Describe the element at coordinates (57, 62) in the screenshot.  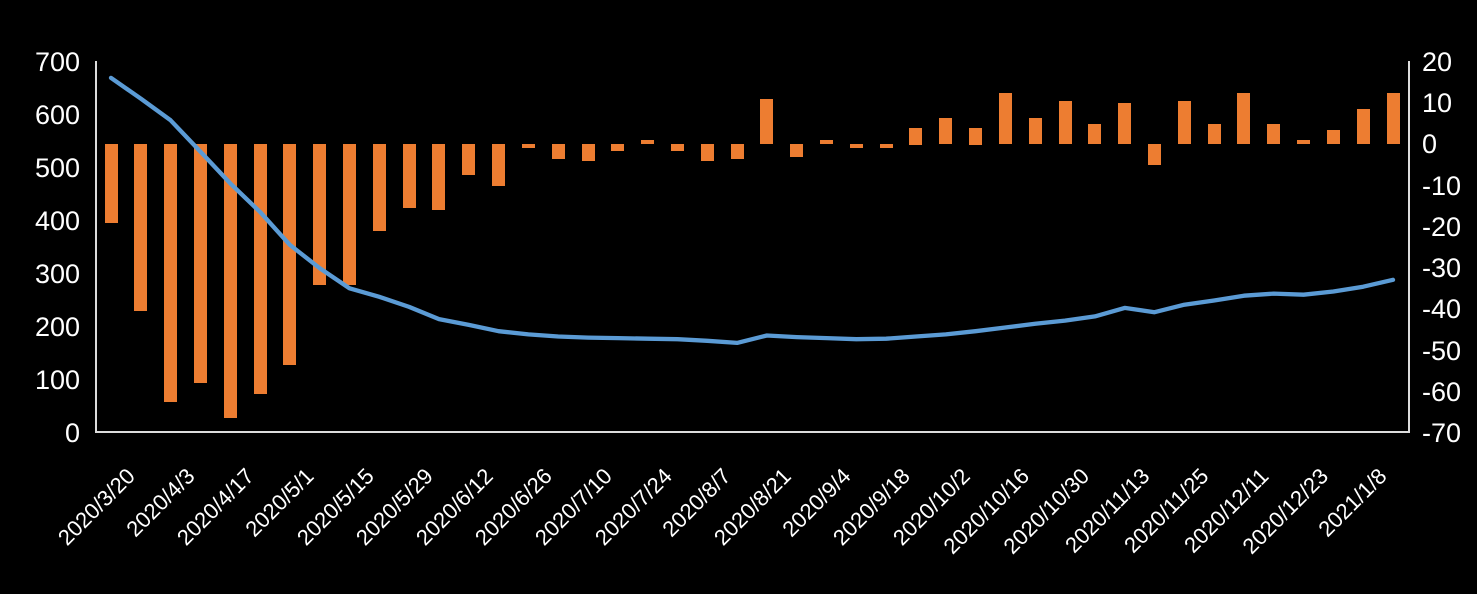
I see `left-axis-tick-label: 700` at that location.